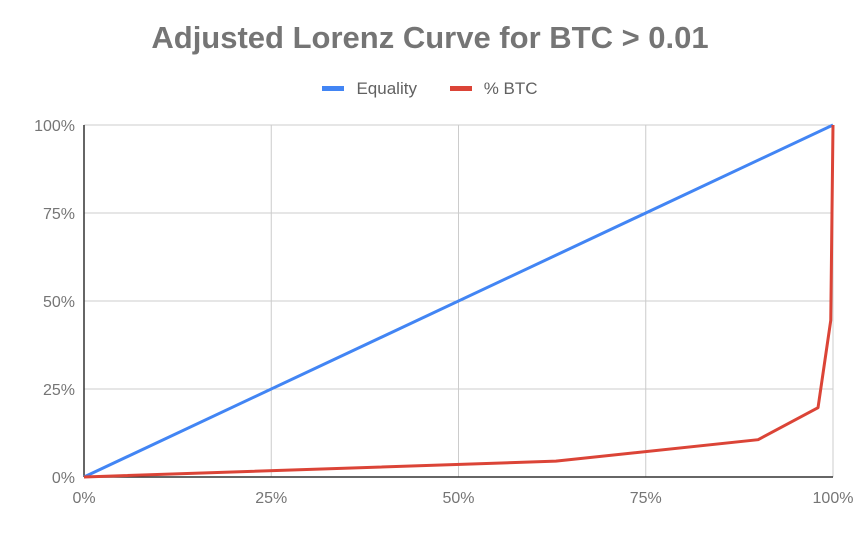  What do you see at coordinates (386, 88) in the screenshot?
I see `legend-label-equality: Equality` at bounding box center [386, 88].